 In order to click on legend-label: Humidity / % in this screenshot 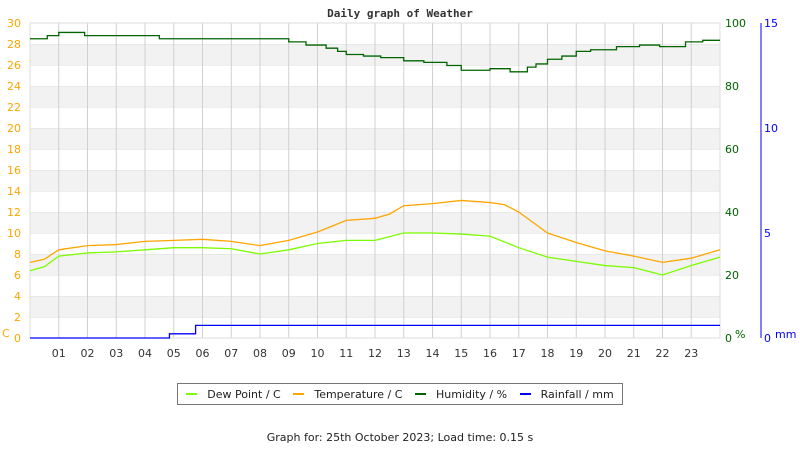, I will do `click(472, 394)`.